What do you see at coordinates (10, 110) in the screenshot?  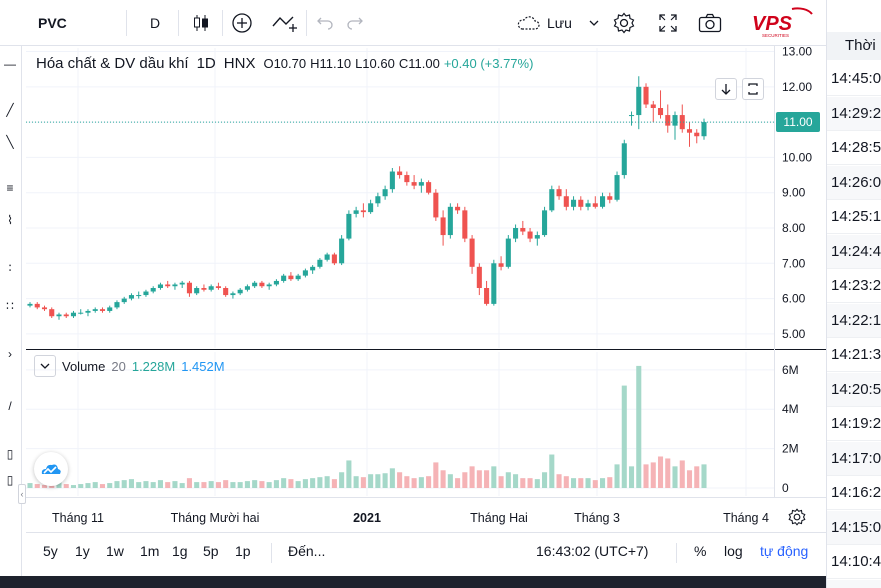 I see `trend-line-tool-icon: ╱` at bounding box center [10, 110].